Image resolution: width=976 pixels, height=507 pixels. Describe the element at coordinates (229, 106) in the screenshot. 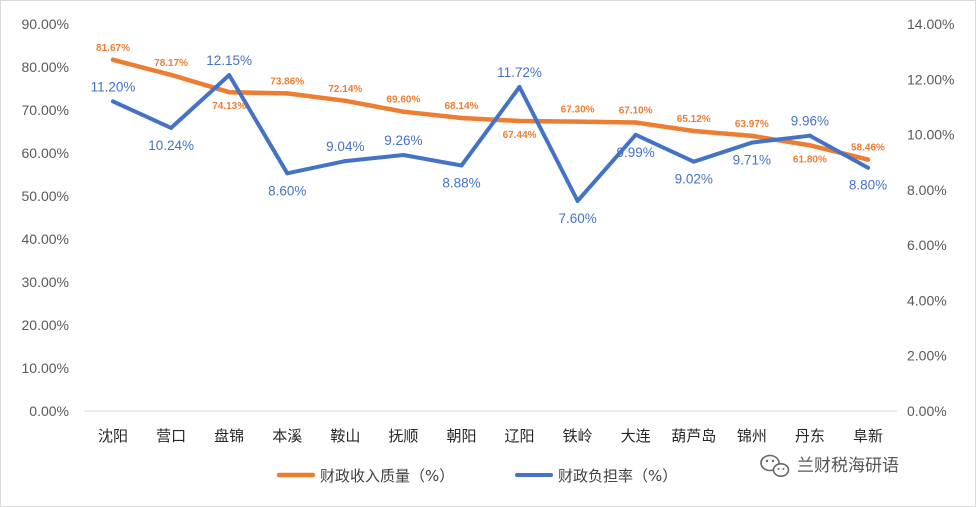

I see `data-label-revenue-quality: 74.13%` at that location.